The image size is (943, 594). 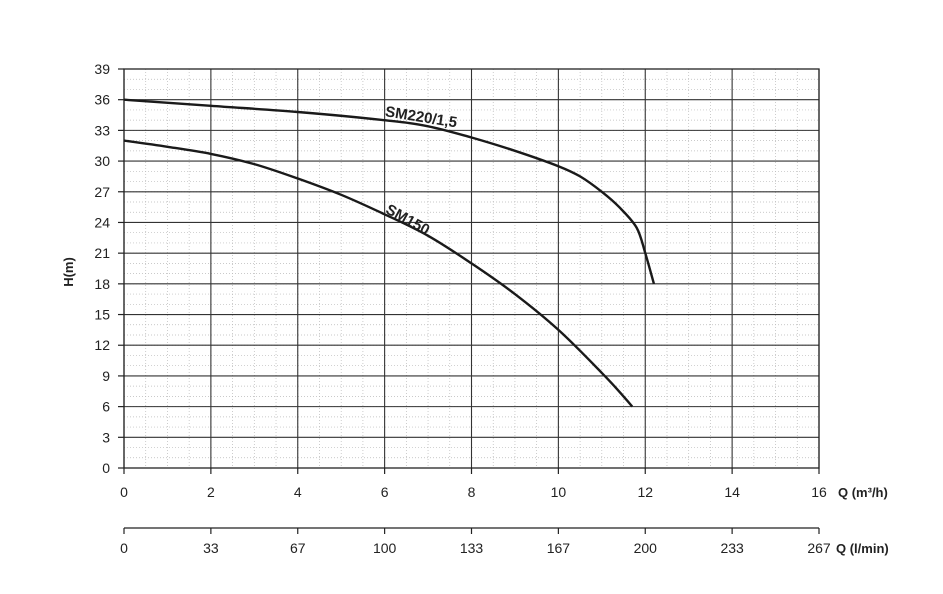 I want to click on y-tick-label: 3, so click(x=106, y=437).